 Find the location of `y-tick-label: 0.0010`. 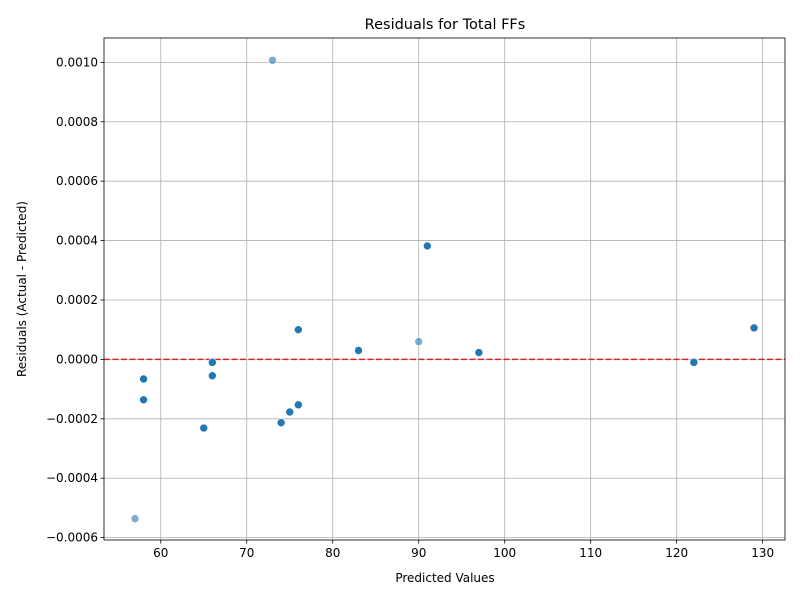

y-tick-label: 0.0010 is located at coordinates (77, 62).